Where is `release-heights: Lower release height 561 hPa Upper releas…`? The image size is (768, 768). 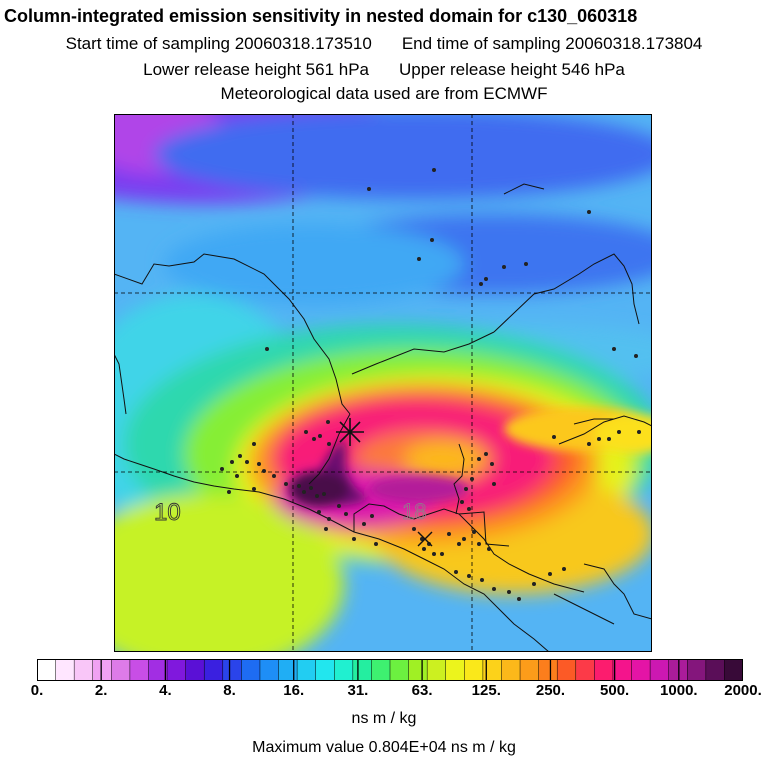 release-heights: Lower release height 561 hPa Upper releas… is located at coordinates (384, 70).